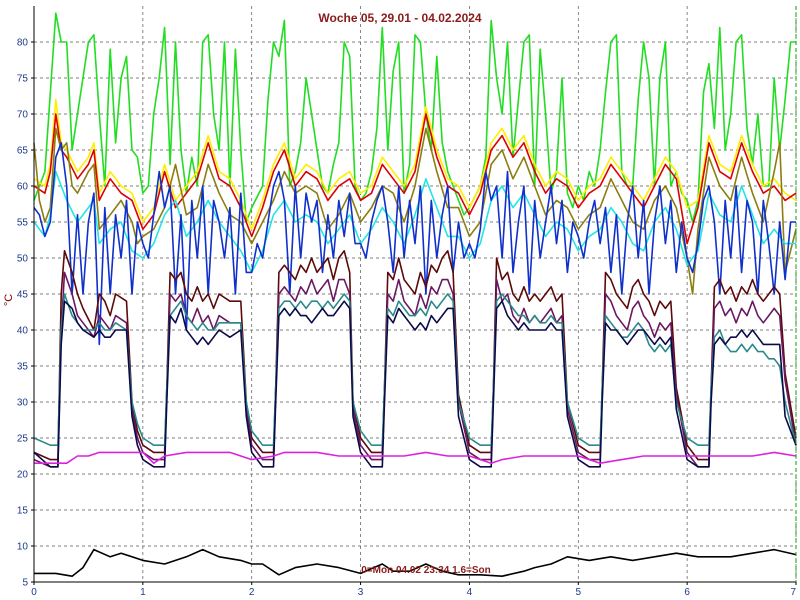  Describe the element at coordinates (23, 295) in the screenshot. I see `y-tick-label: 45` at that location.